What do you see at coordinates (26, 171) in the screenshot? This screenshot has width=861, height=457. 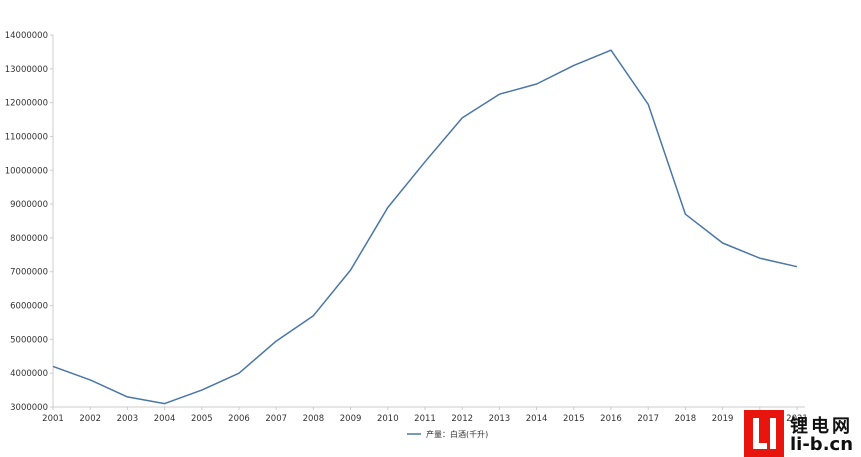 I see `y-tick-label: 10000000` at bounding box center [26, 171].